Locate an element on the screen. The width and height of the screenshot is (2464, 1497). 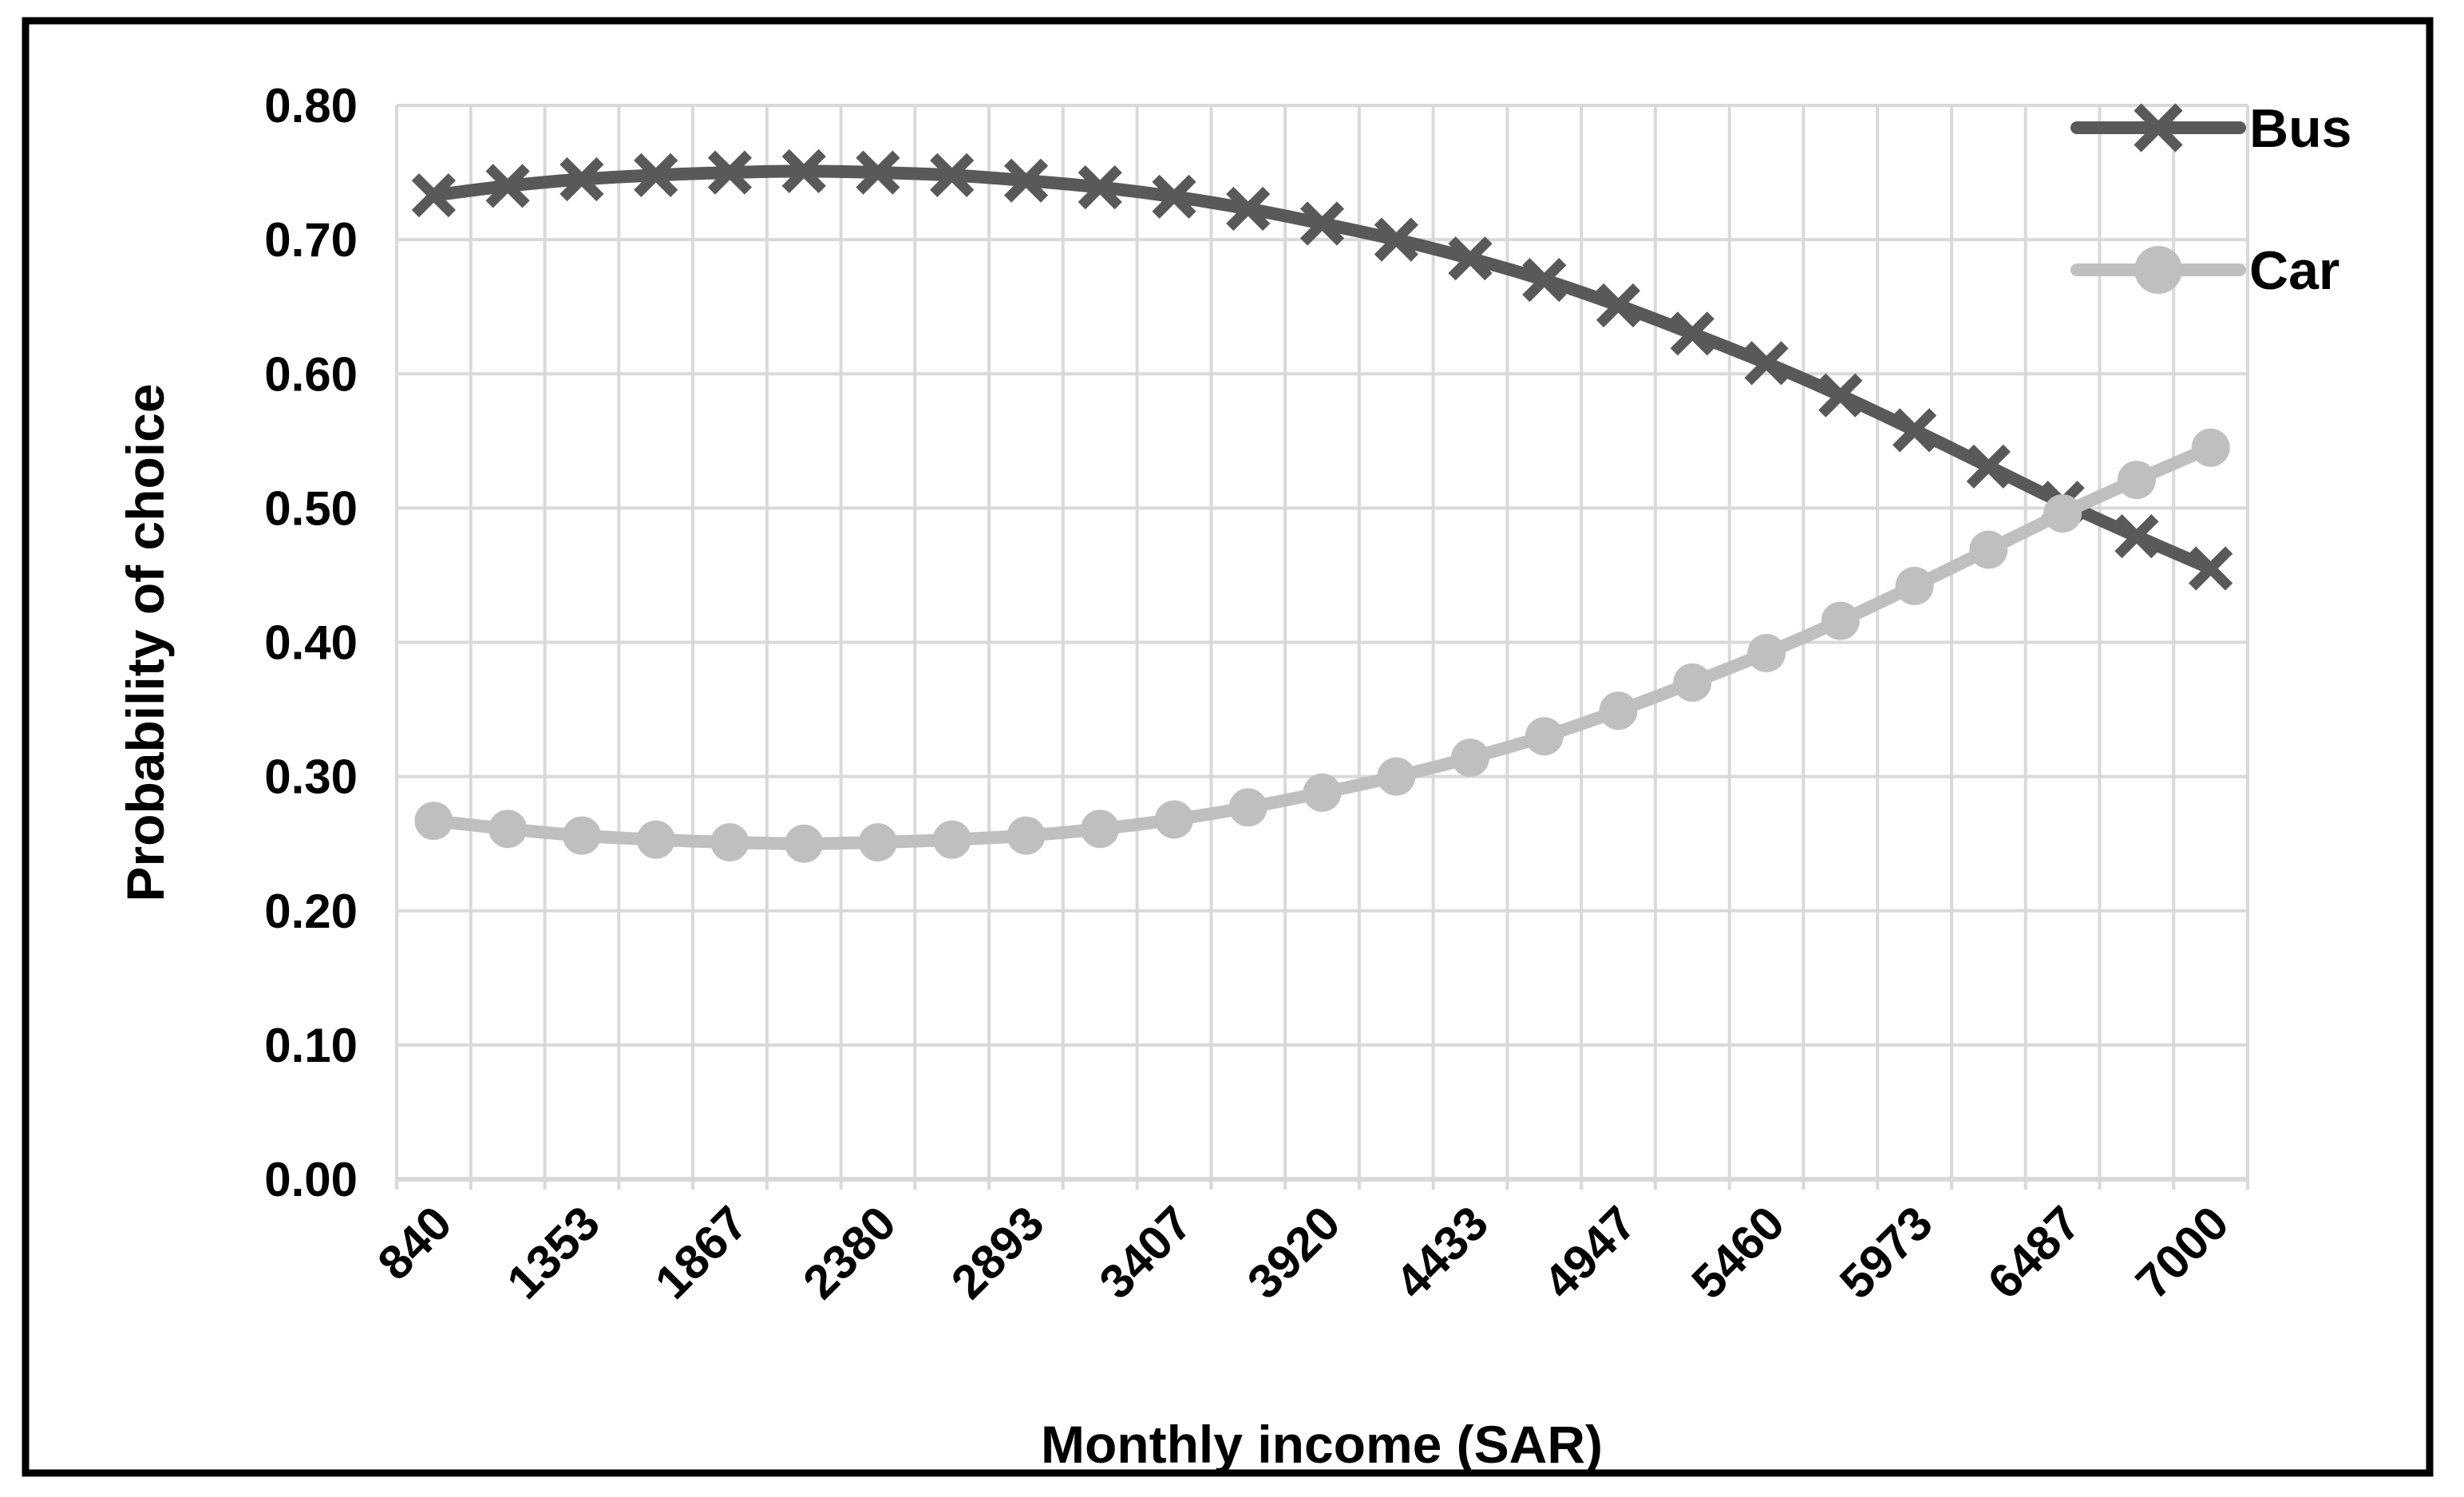
x-axis-title: Monthly income (SAR) is located at coordinates (1322, 1444).